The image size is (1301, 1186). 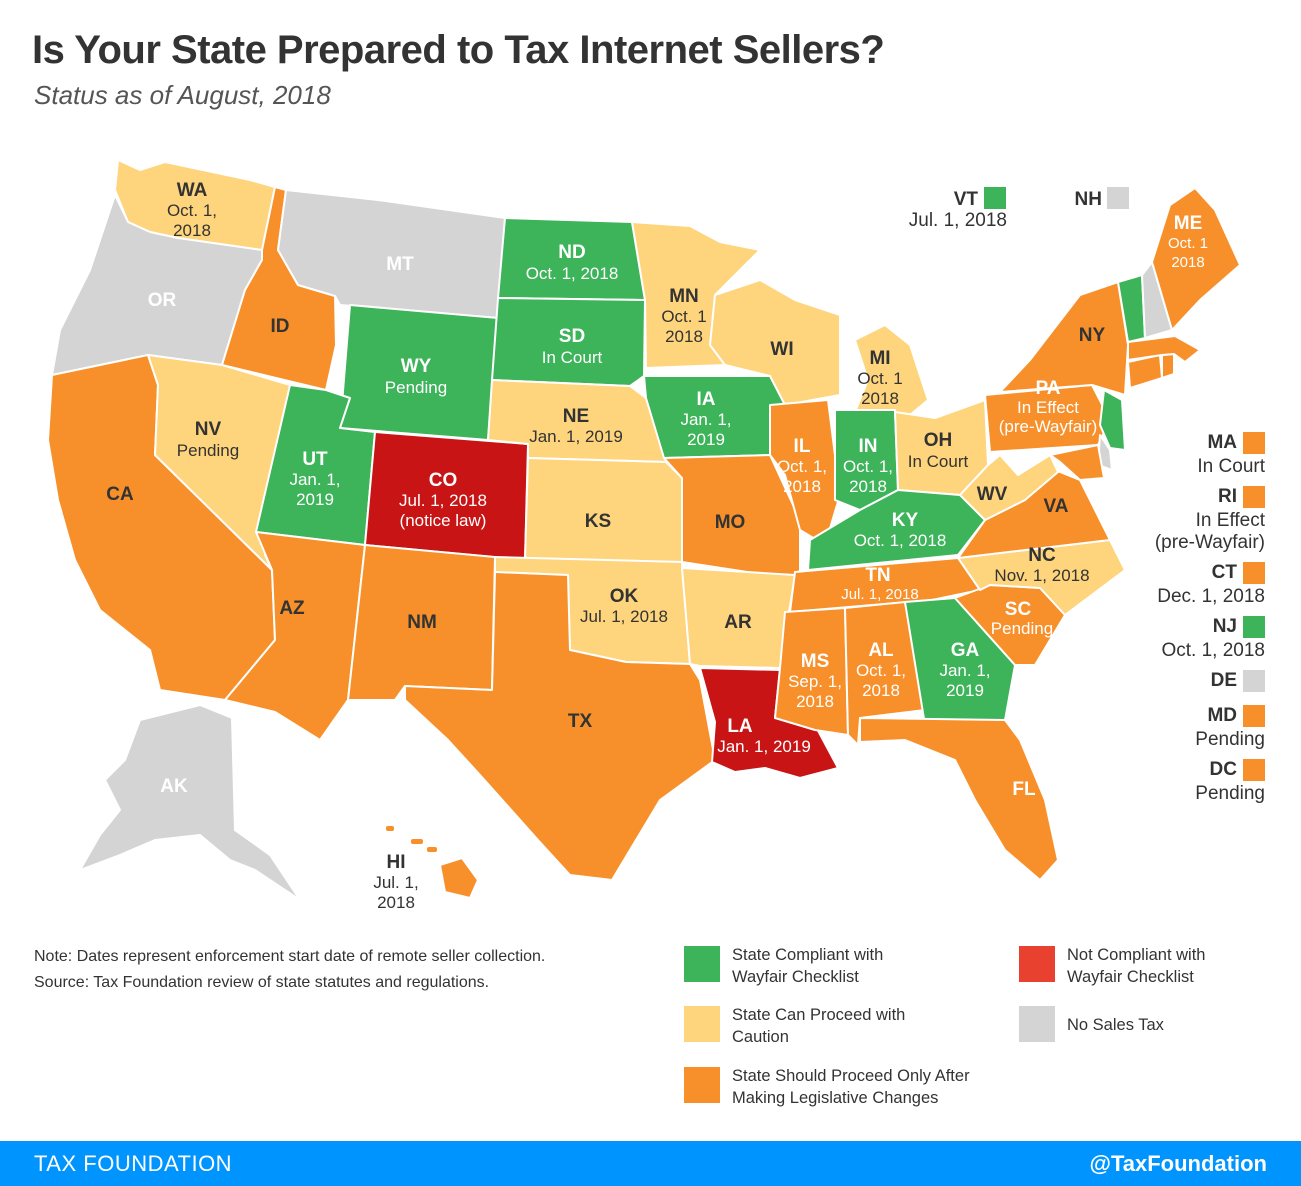 I want to click on legend-compliant-swatch, so click(x=702, y=964).